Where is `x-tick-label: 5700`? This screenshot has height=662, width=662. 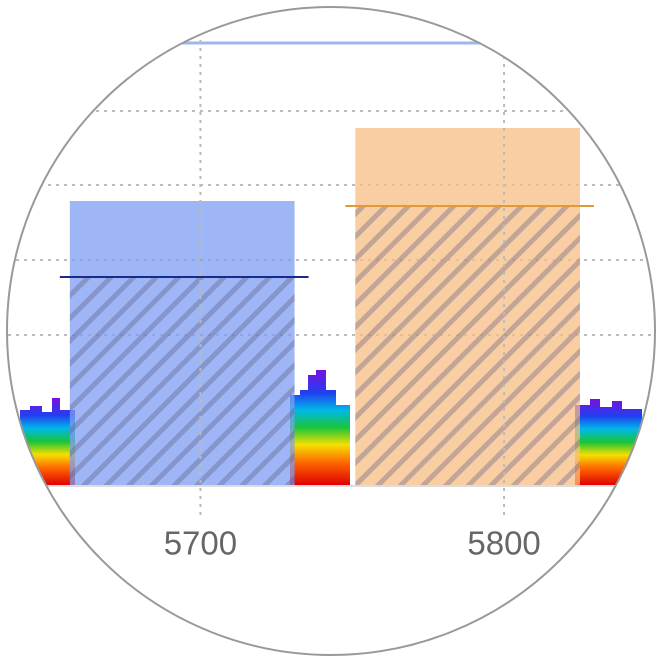 x-tick-label: 5700 is located at coordinates (200, 543).